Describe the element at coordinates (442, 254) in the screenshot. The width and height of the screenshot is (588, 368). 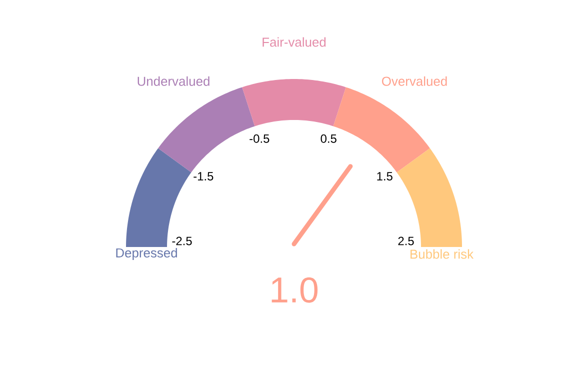
I see `slice-label: Bubble risk` at that location.